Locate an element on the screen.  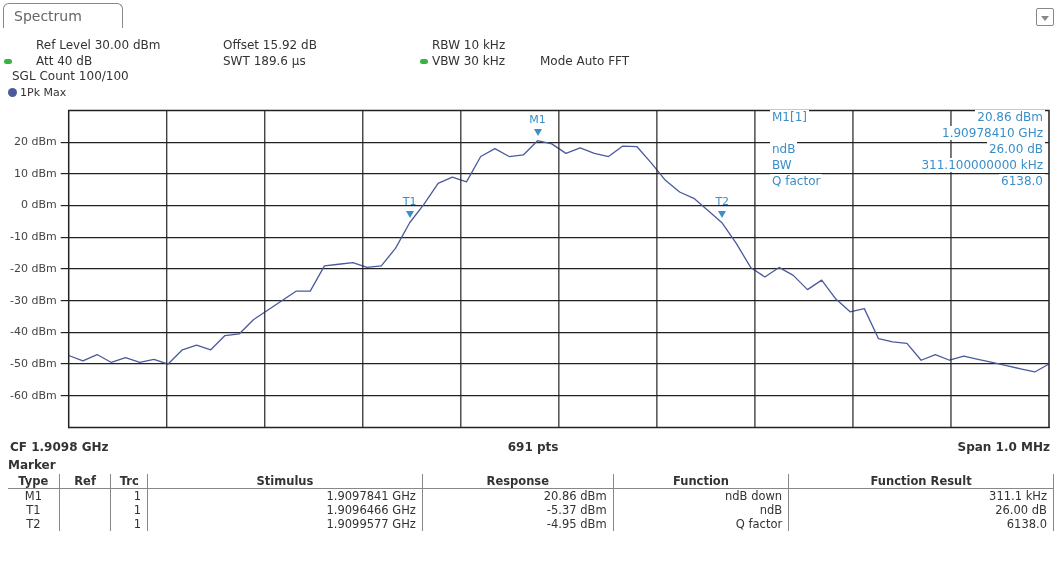
text: Function is located at coordinates (701, 481).